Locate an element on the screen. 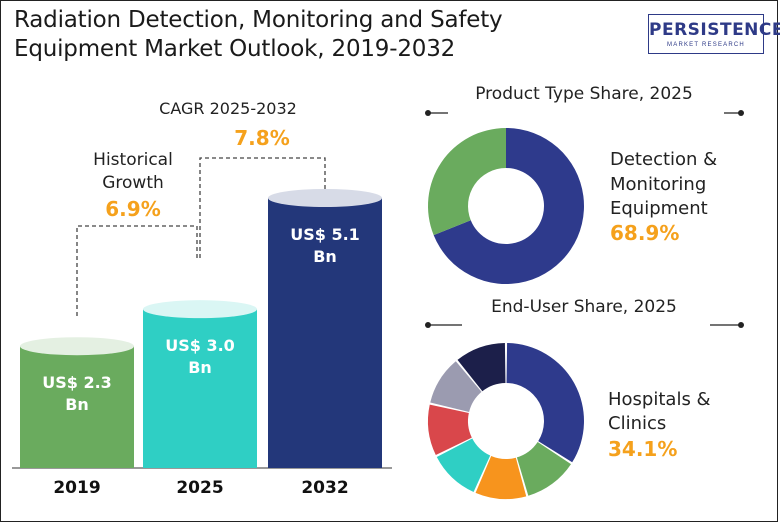  historical-label-line-1: Historical is located at coordinates (133, 160).